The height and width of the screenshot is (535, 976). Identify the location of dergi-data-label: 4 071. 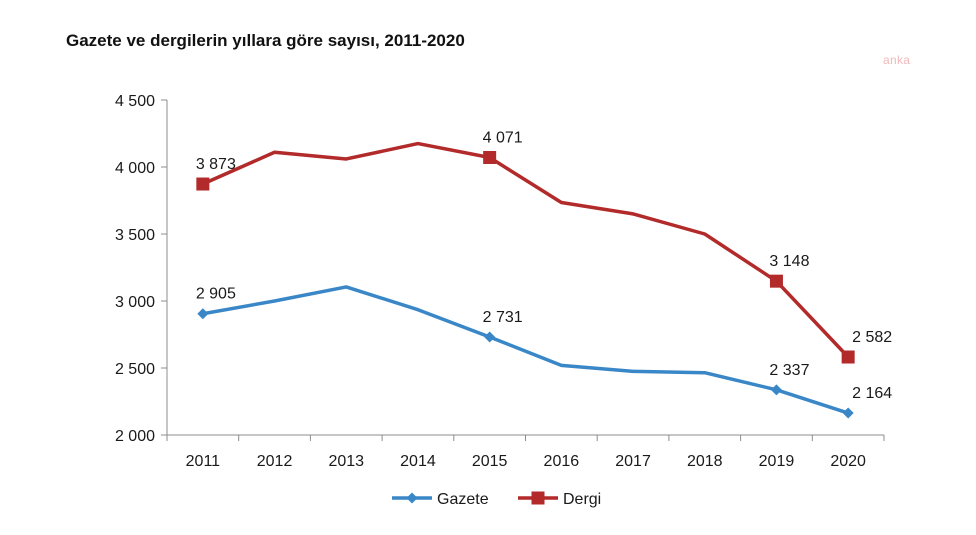
(503, 137).